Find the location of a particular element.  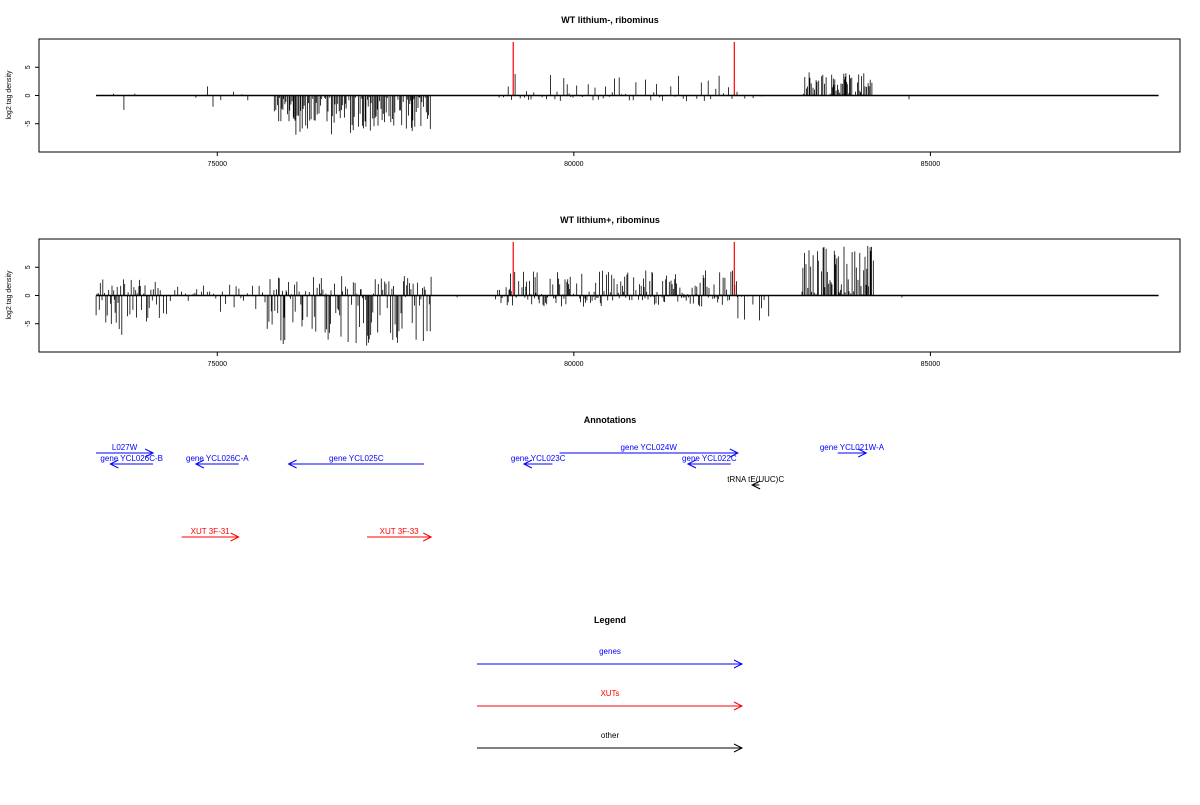

annotation-item: XUT 3F-33 is located at coordinates (400, 534).